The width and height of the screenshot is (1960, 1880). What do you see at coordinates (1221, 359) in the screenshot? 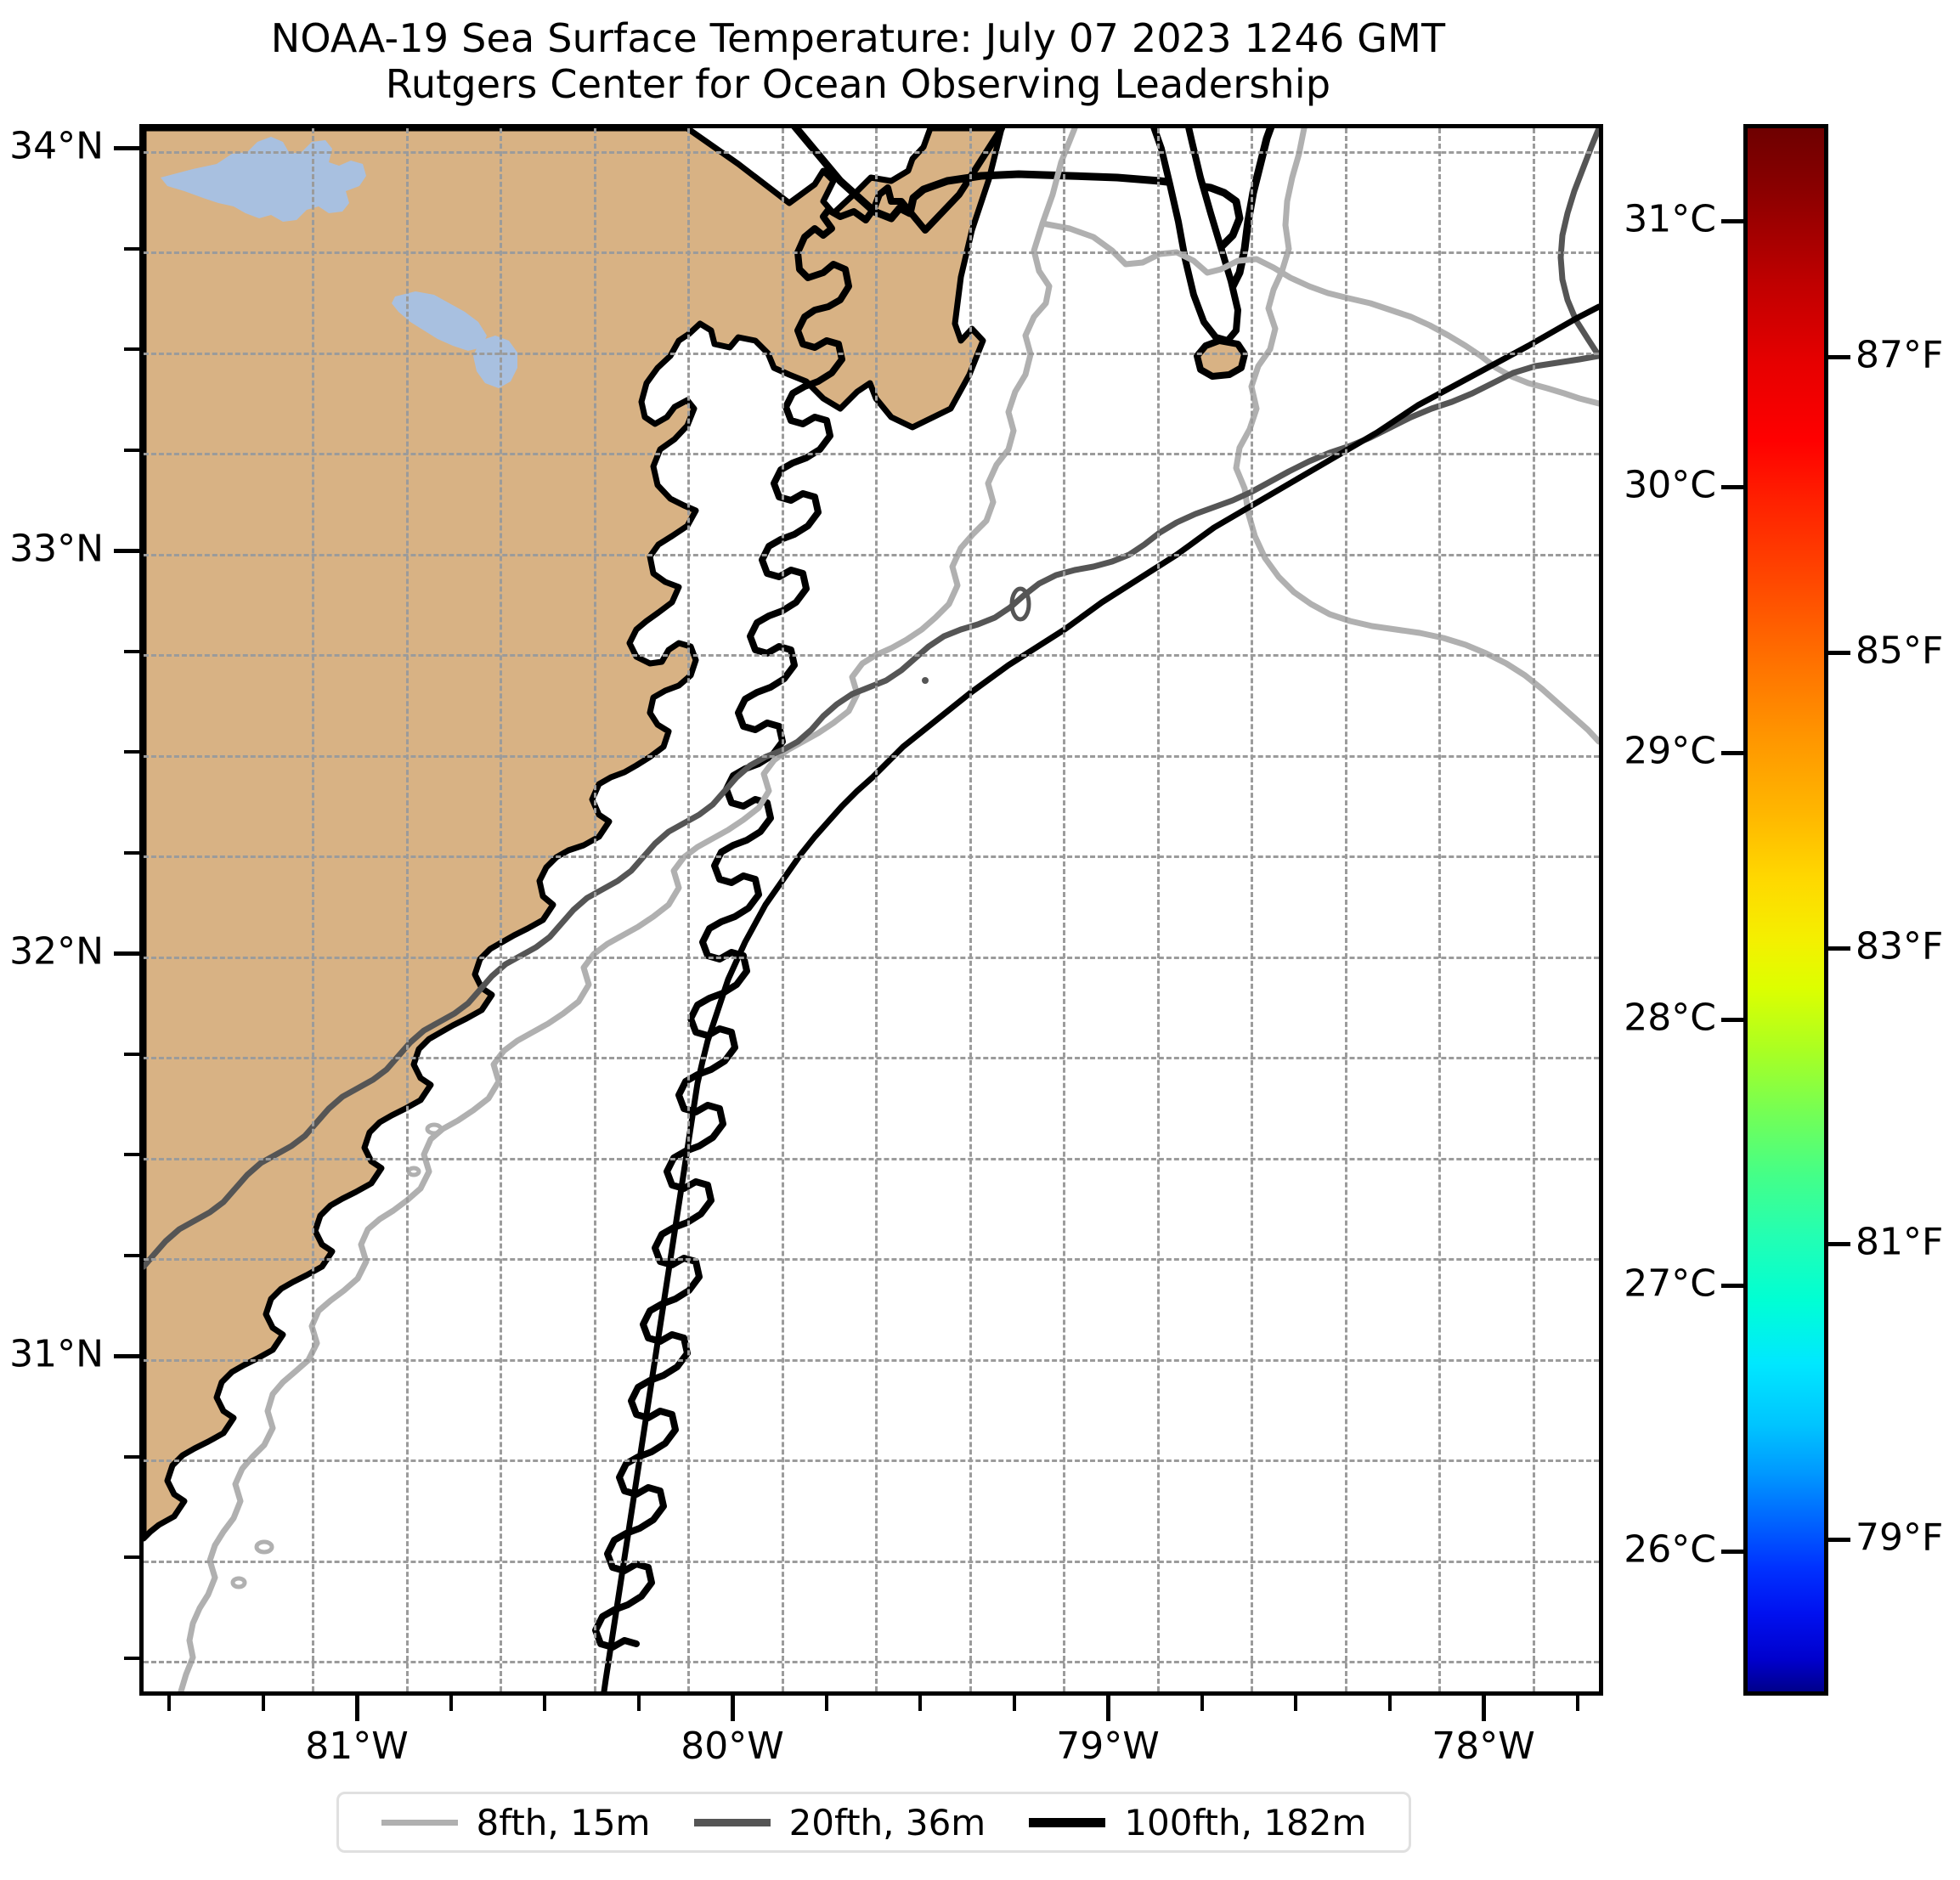
I see `bay-inlet-south` at bounding box center [1221, 359].